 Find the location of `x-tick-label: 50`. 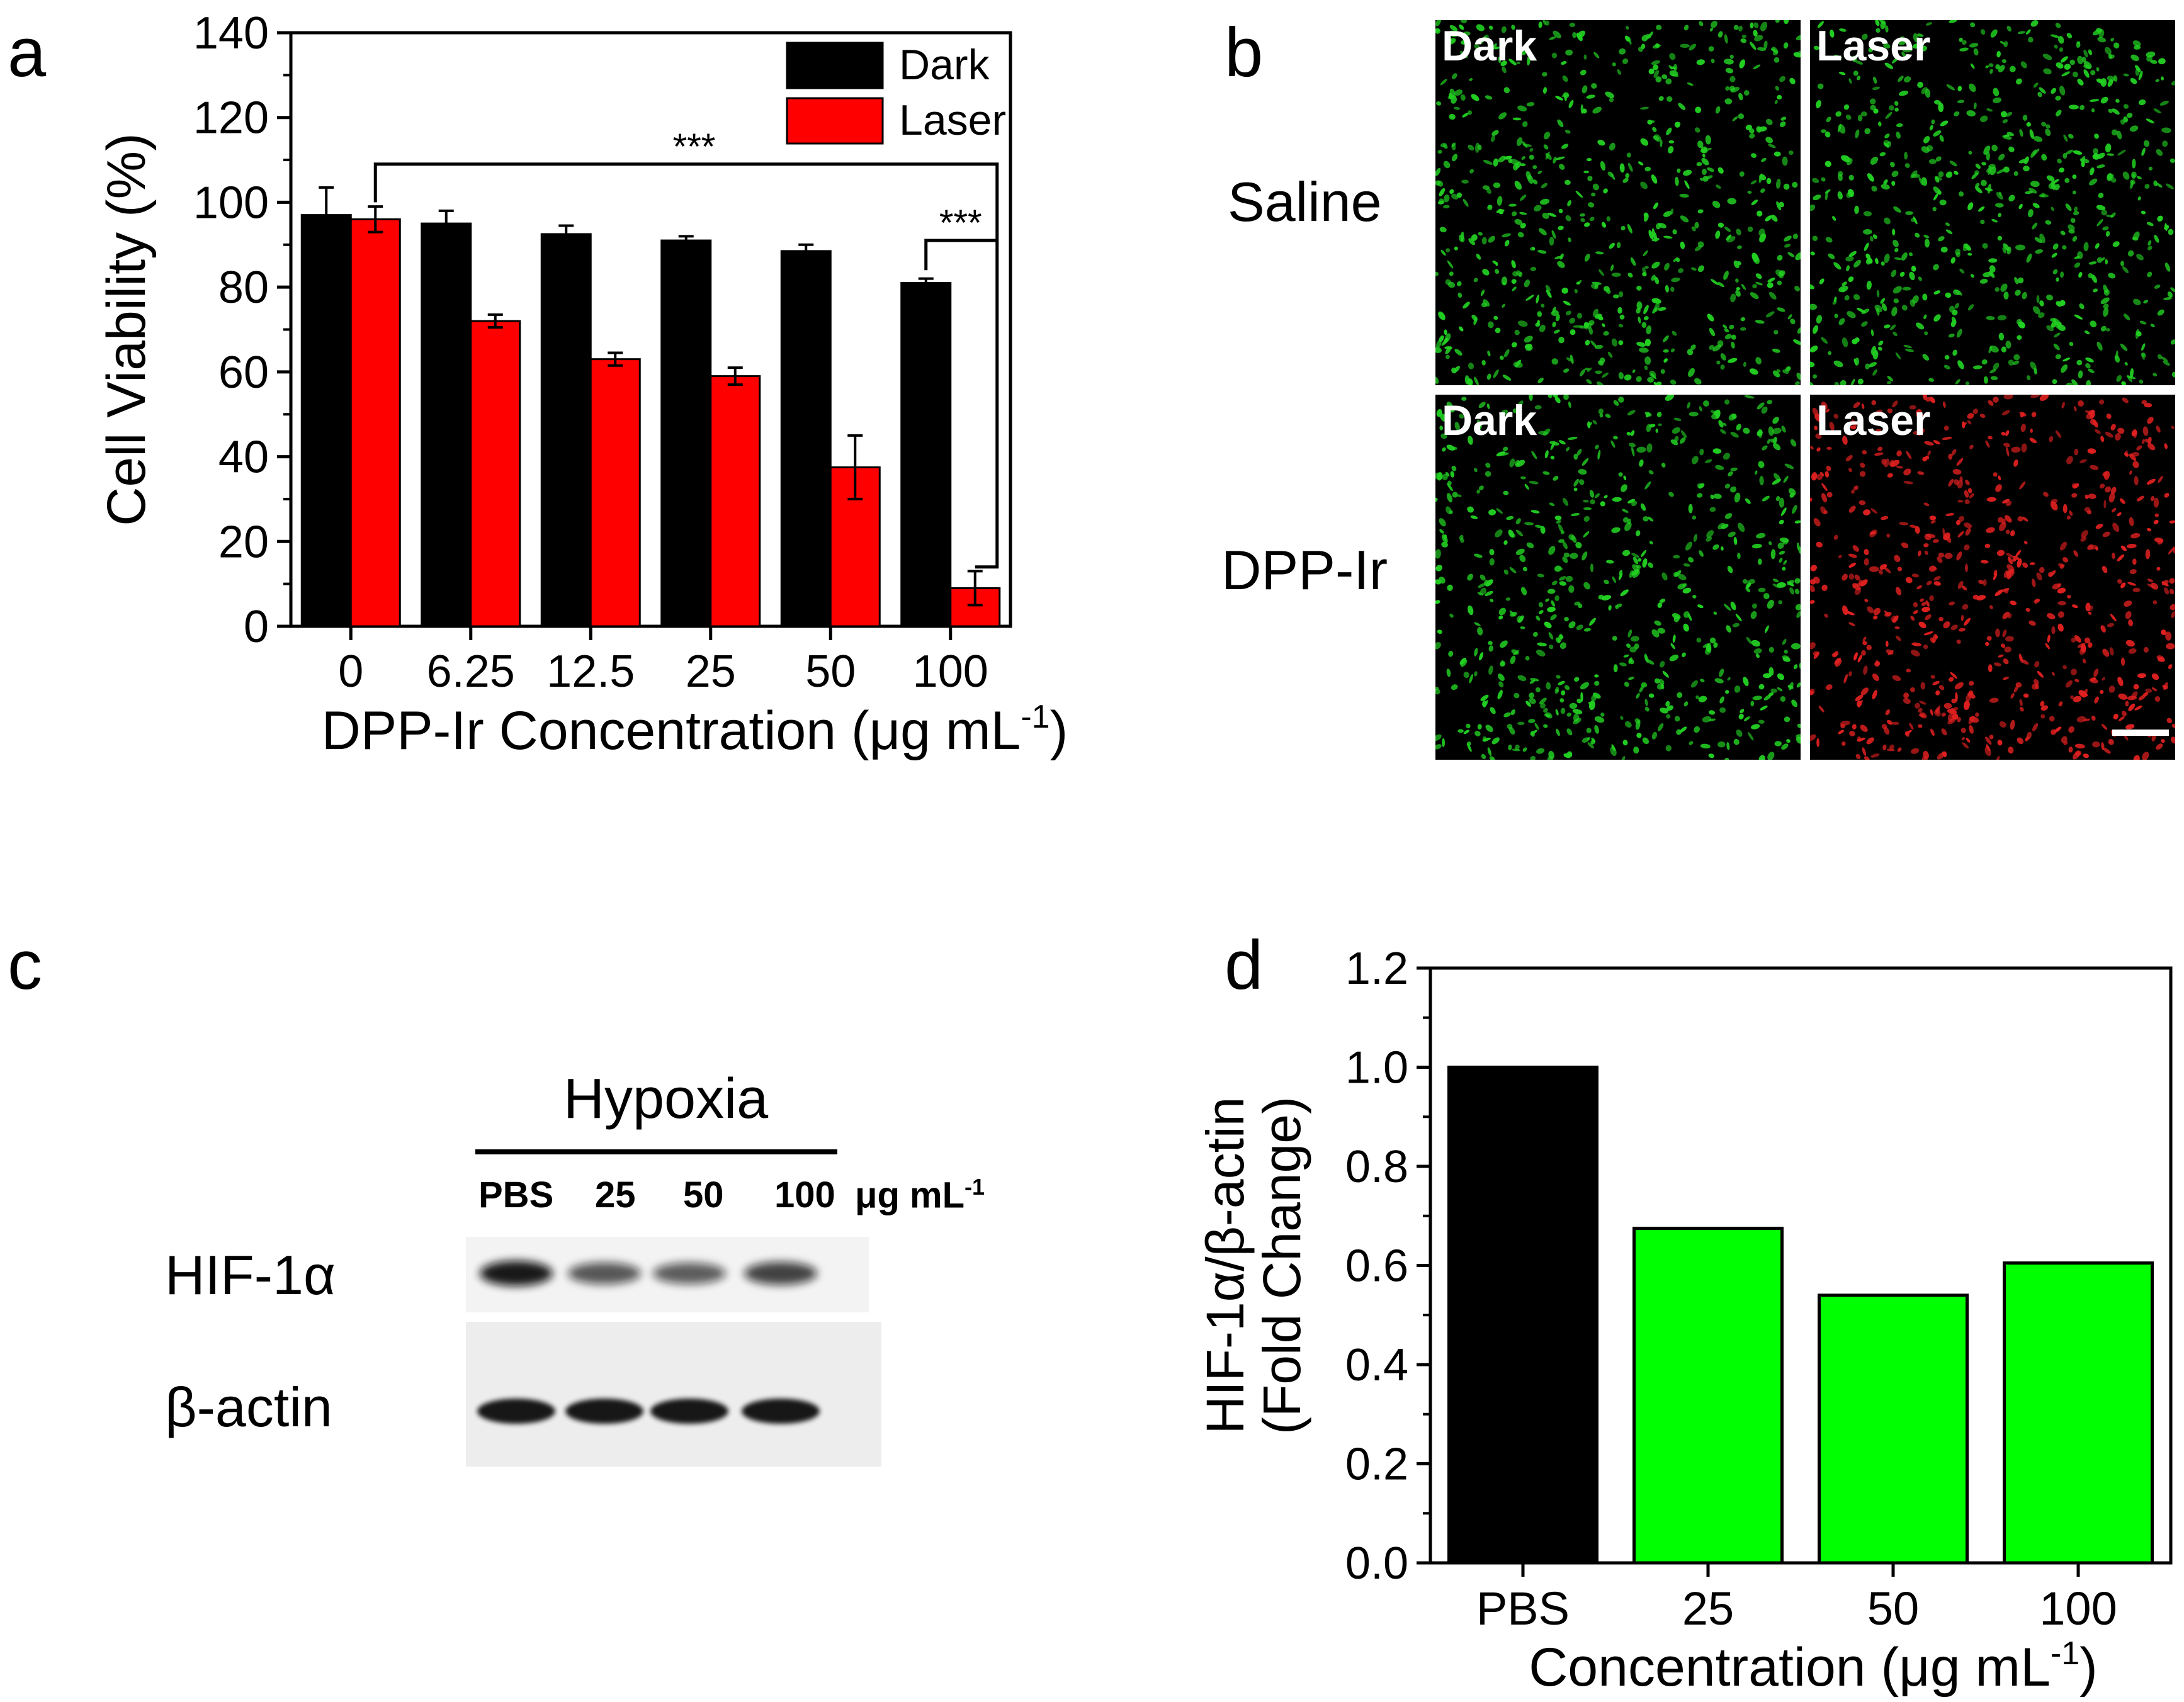

x-tick-label: 50 is located at coordinates (1893, 1608).